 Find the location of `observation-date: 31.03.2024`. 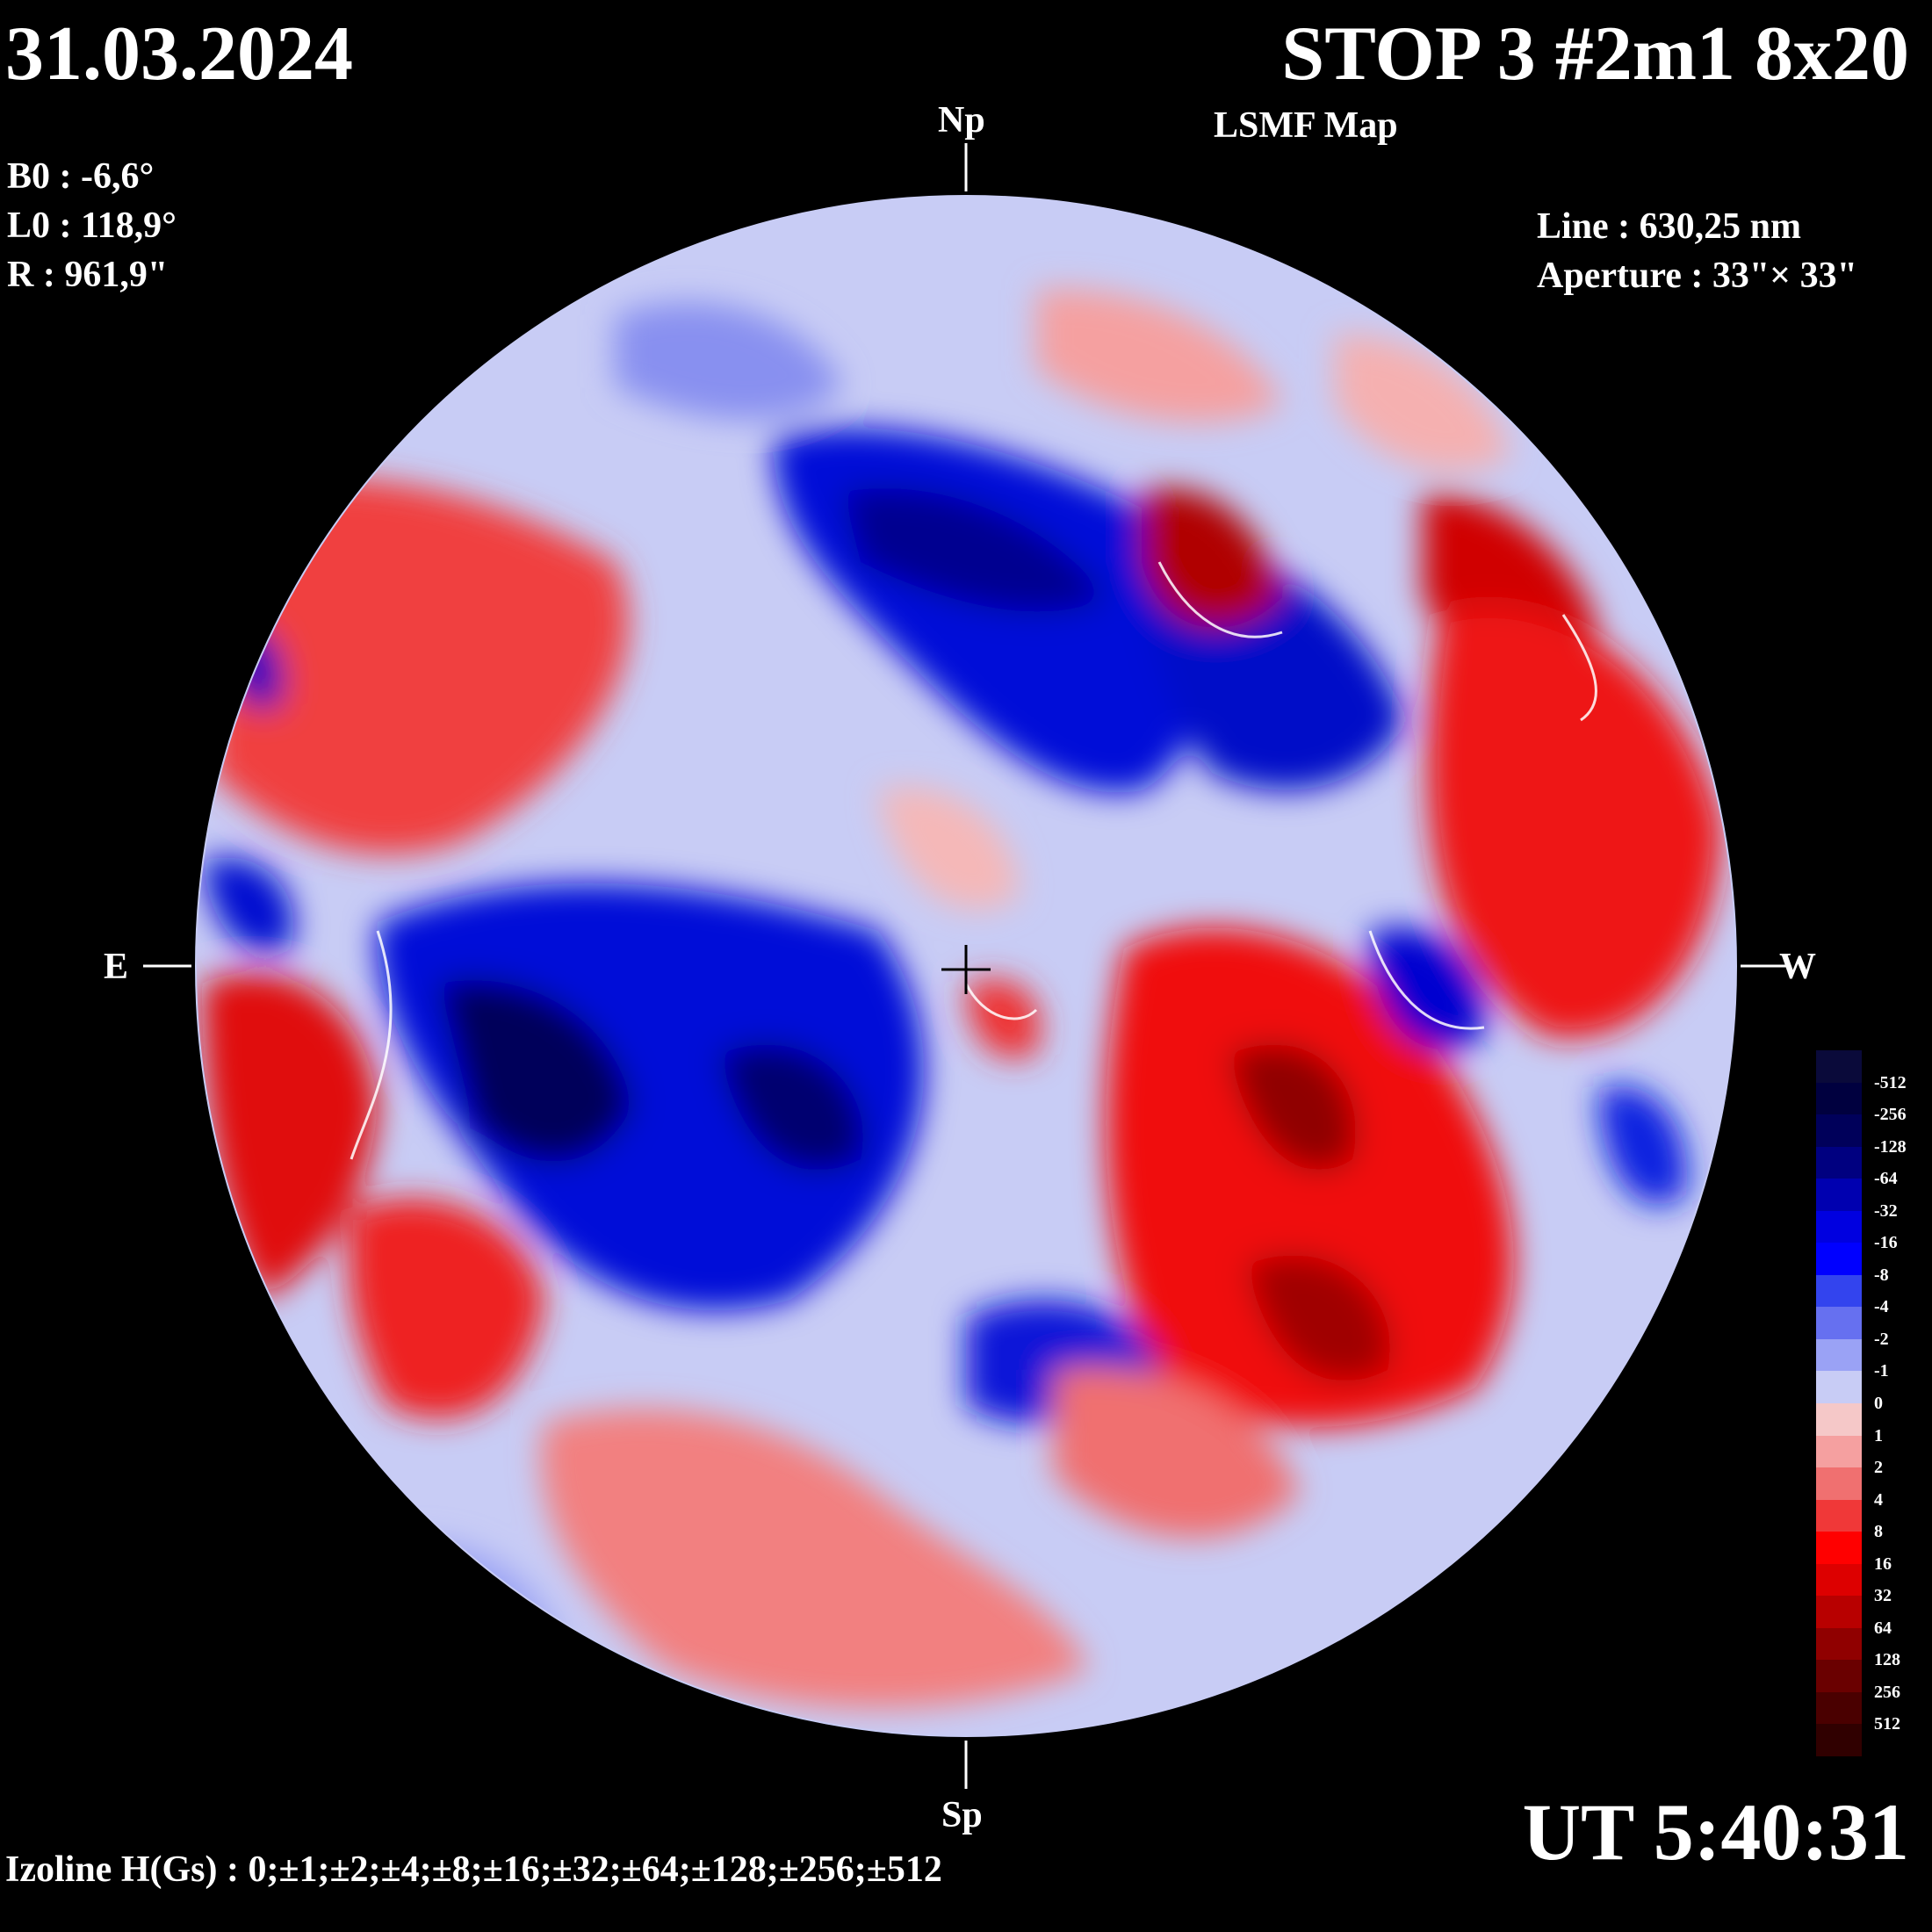

observation-date: 31.03.2024 is located at coordinates (179, 54).